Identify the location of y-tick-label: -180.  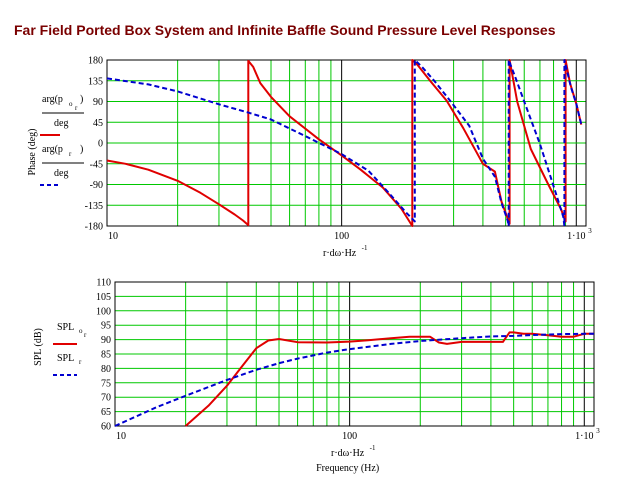
(94, 227).